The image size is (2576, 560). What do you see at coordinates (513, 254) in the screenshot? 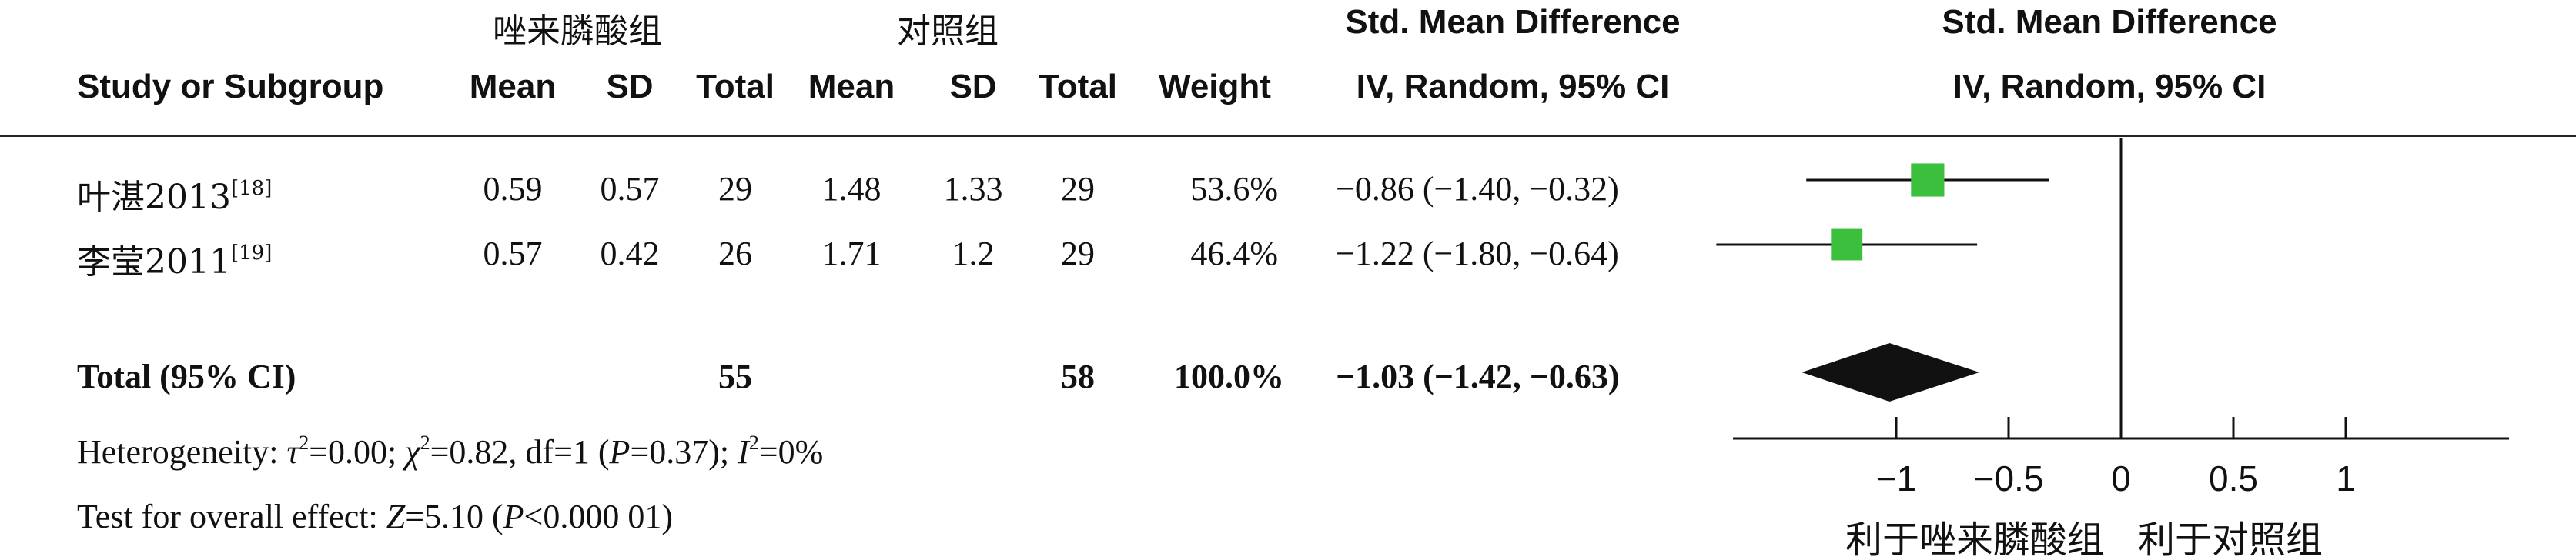
I see `study-mean-e: 0.57` at bounding box center [513, 254].